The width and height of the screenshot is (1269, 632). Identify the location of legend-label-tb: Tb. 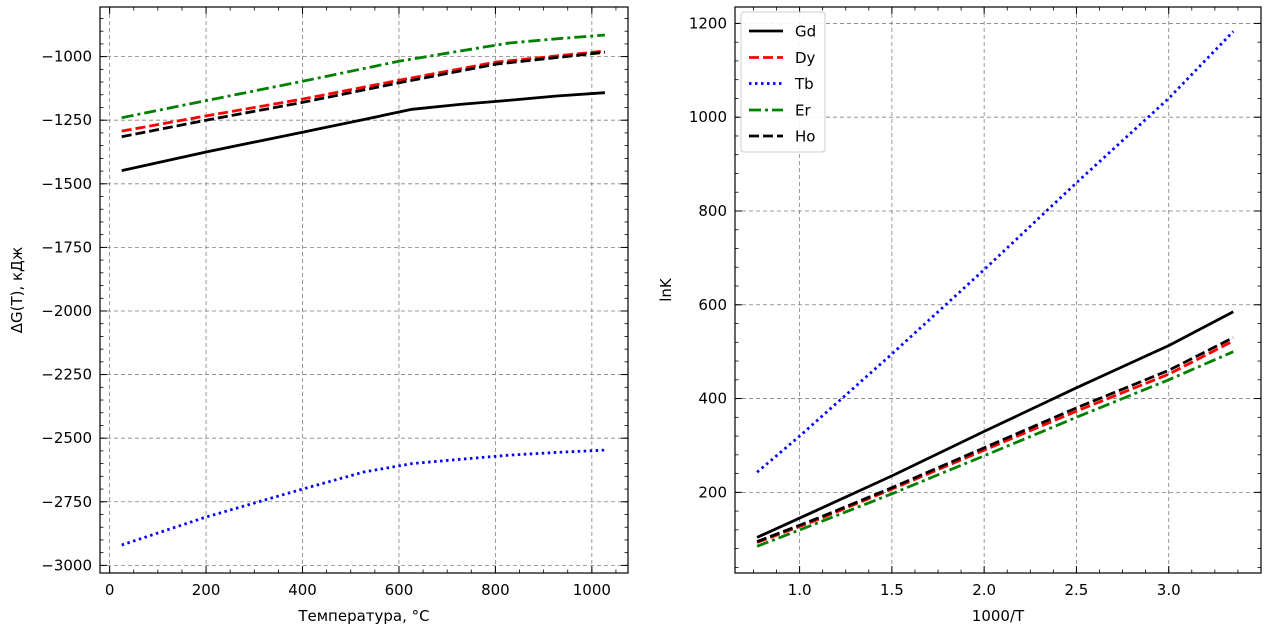
(804, 84).